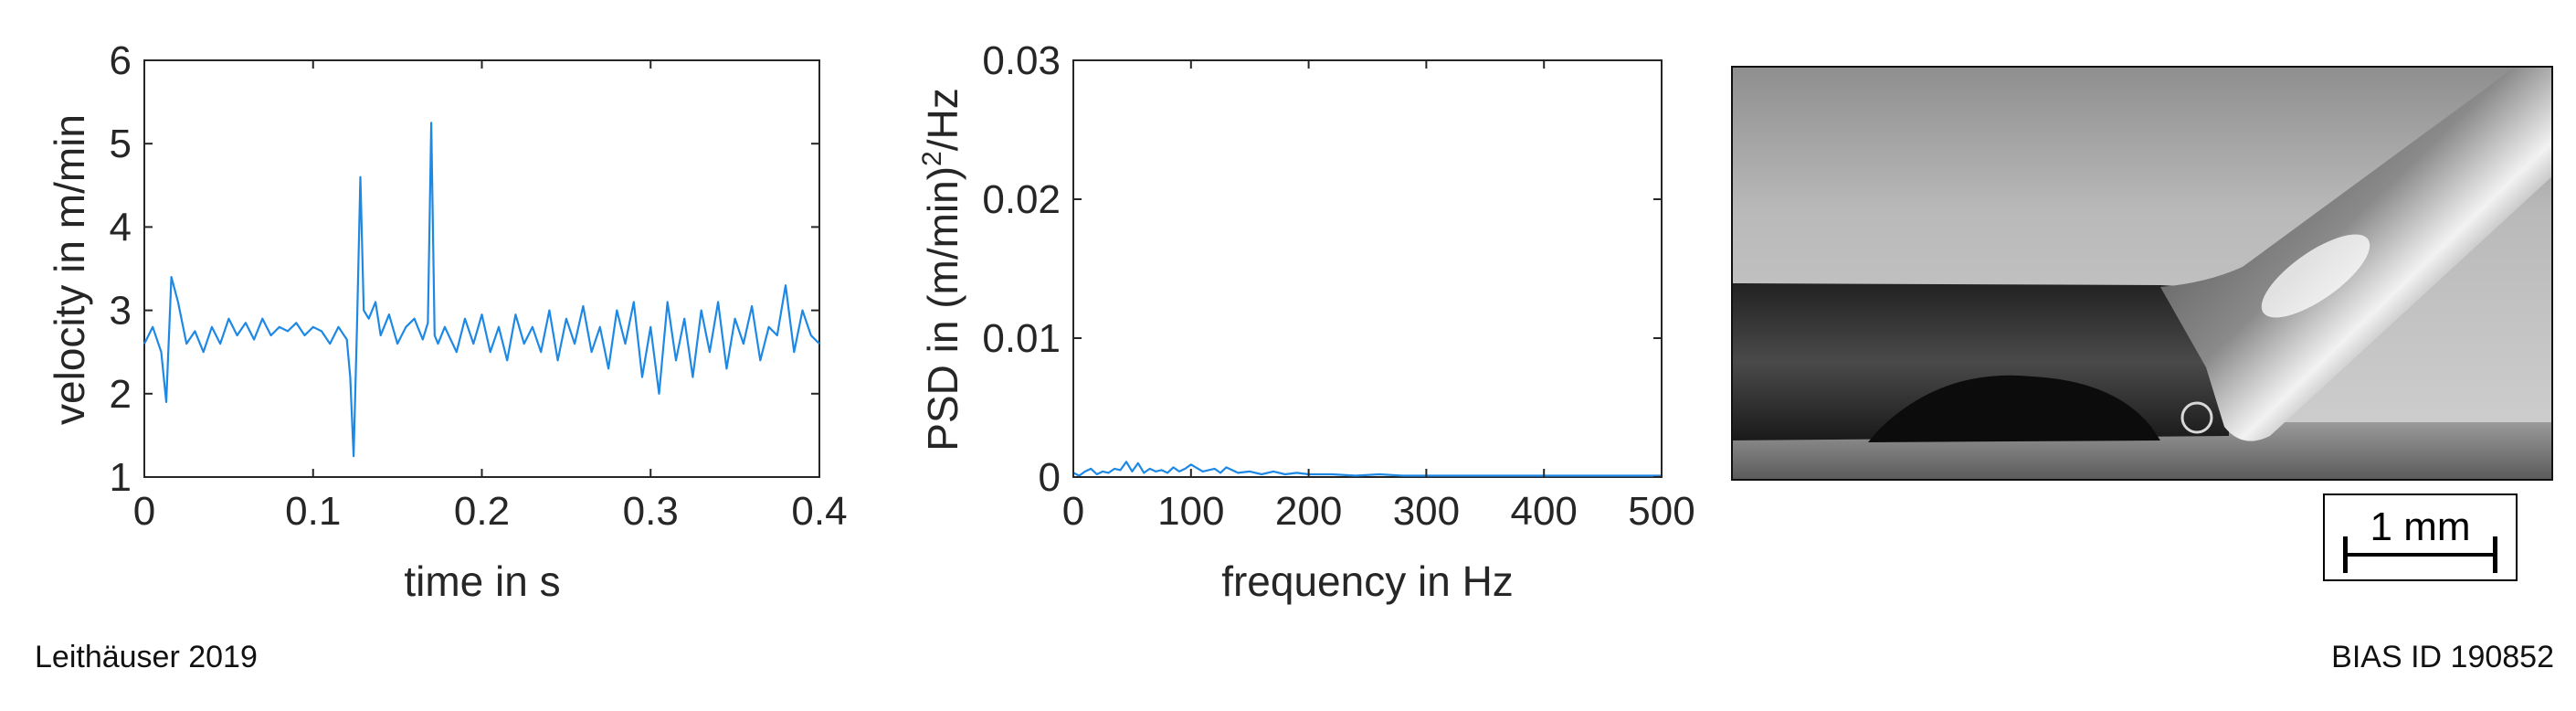  I want to click on c1-x-tick-label: 0.4, so click(819, 512).